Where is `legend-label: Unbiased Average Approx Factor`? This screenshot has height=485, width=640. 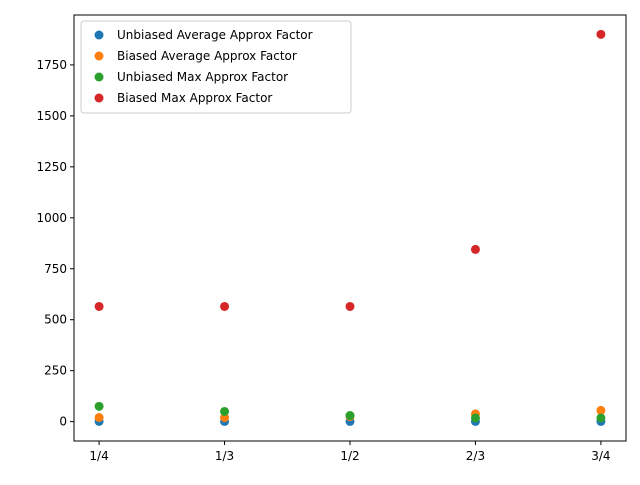 legend-label: Unbiased Average Approx Factor is located at coordinates (215, 35).